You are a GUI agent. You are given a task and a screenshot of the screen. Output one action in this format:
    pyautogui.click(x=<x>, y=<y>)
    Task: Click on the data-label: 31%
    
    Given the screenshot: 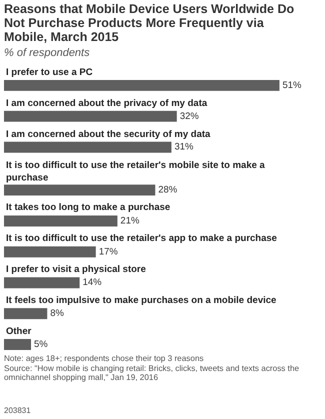 What is the action you would take?
    pyautogui.click(x=184, y=147)
    